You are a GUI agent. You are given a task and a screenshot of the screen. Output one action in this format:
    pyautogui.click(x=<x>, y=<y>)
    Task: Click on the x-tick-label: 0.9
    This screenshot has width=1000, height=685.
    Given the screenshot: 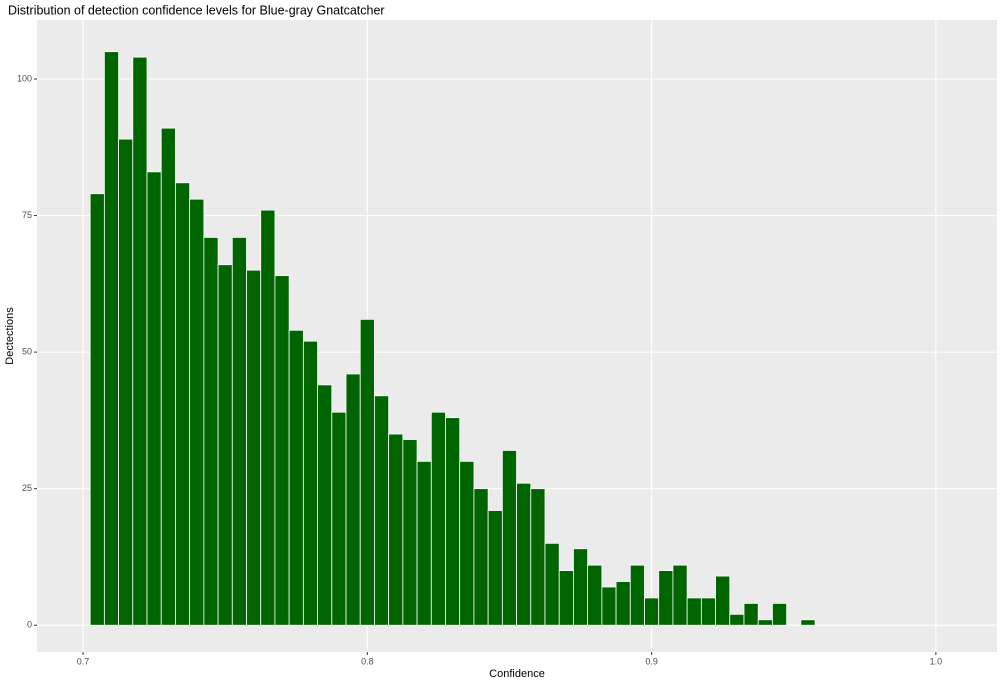 What is the action you would take?
    pyautogui.click(x=651, y=661)
    